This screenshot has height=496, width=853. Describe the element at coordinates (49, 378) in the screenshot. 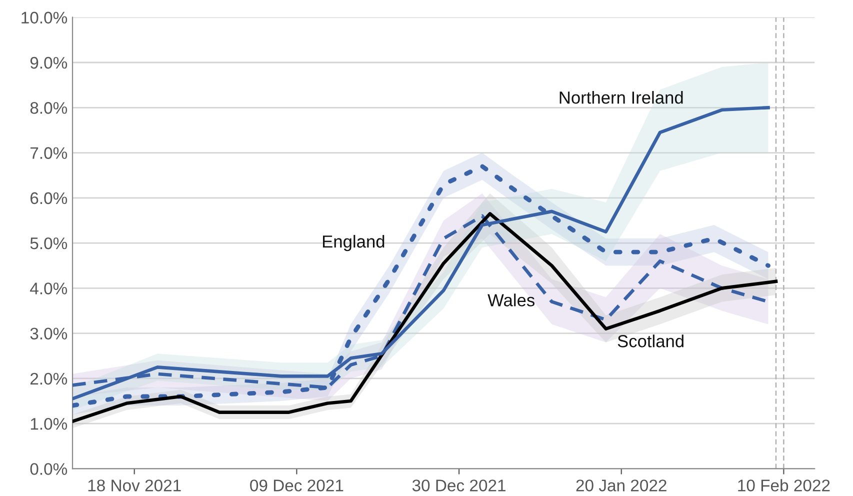

I see `y-tick-label: 2.0%` at that location.